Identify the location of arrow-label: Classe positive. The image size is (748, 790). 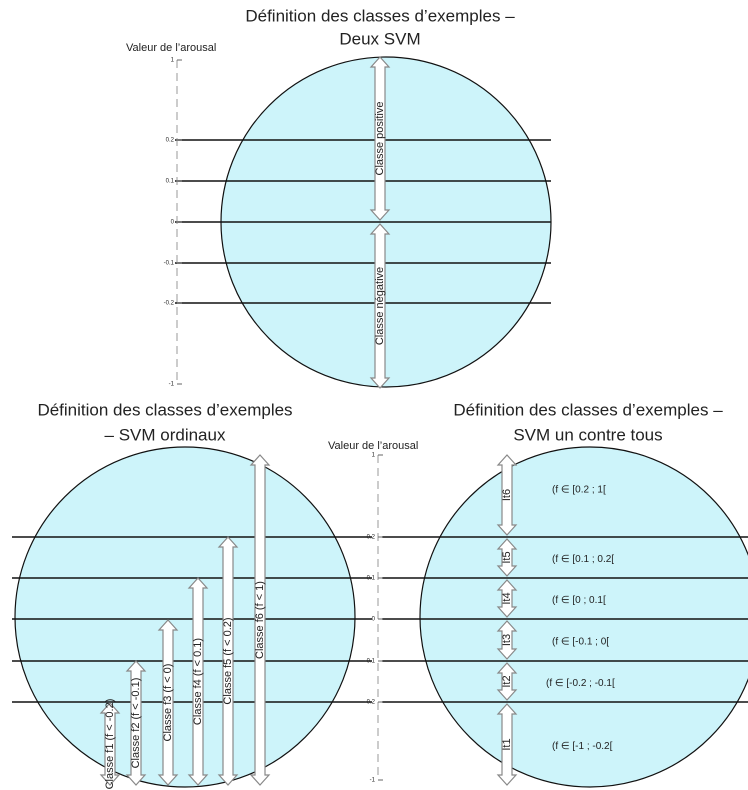
(380, 139).